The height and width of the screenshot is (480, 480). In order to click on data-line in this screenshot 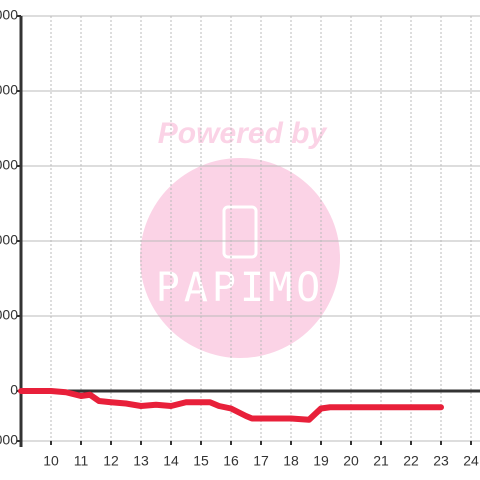, I will do `click(231, 405)`.